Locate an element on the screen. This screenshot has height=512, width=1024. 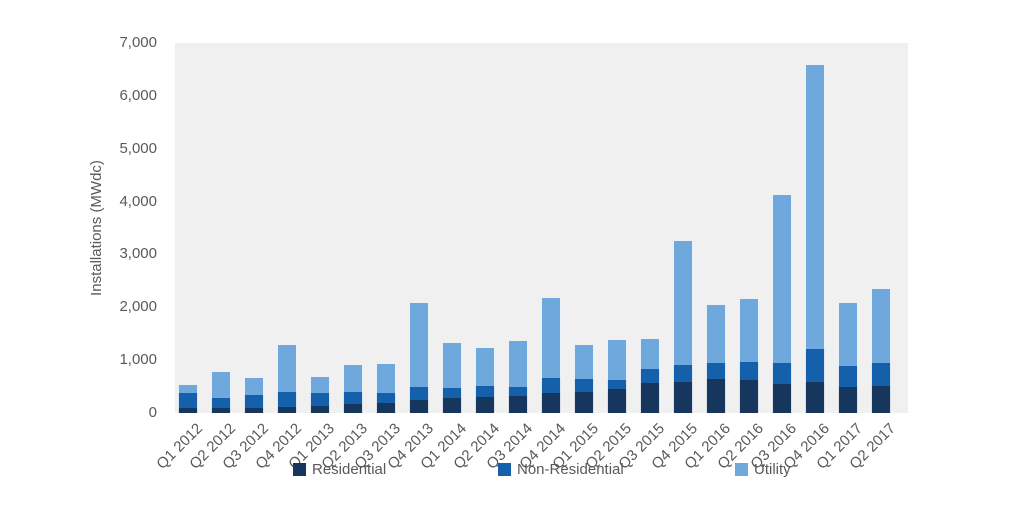
bar-q1-2012 is located at coordinates (187, 398).